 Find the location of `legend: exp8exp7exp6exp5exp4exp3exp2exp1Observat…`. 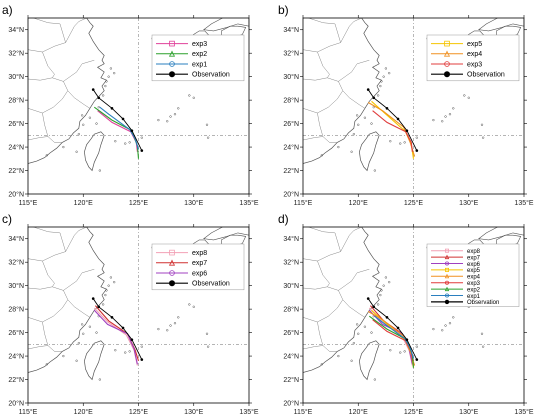

legend: exp8exp7exp6exp5exp4exp3exp2exp1Observat… is located at coordinates (473, 275).